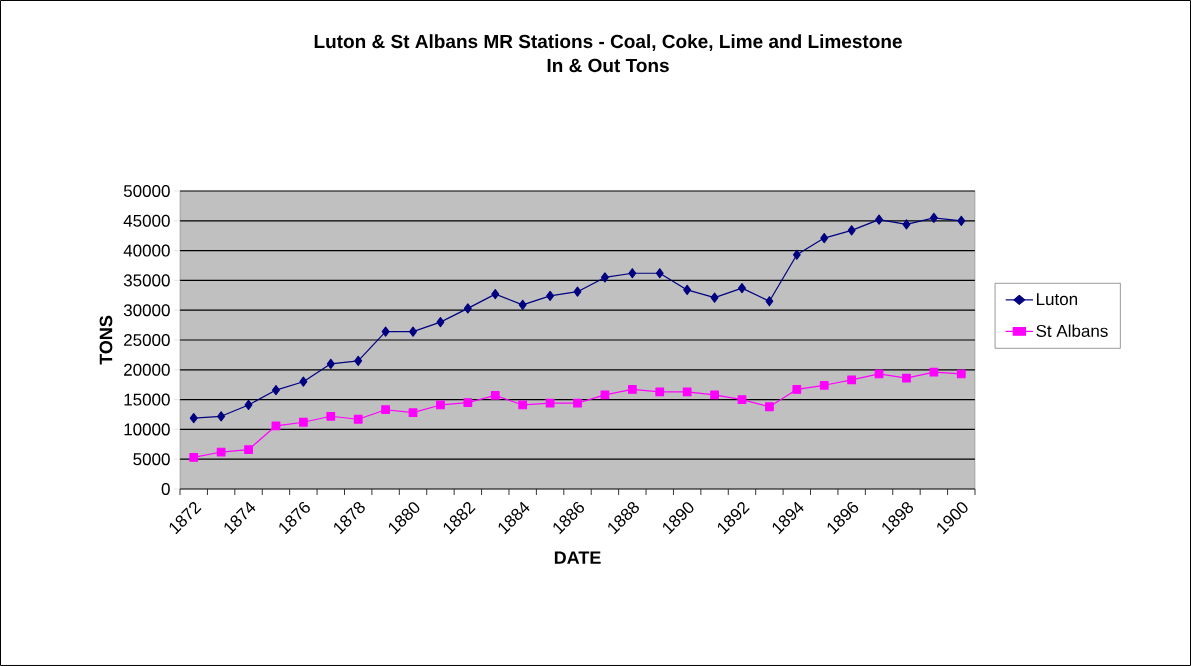 This screenshot has width=1191, height=666. I want to click on y-tick-label: 15000, so click(147, 399).